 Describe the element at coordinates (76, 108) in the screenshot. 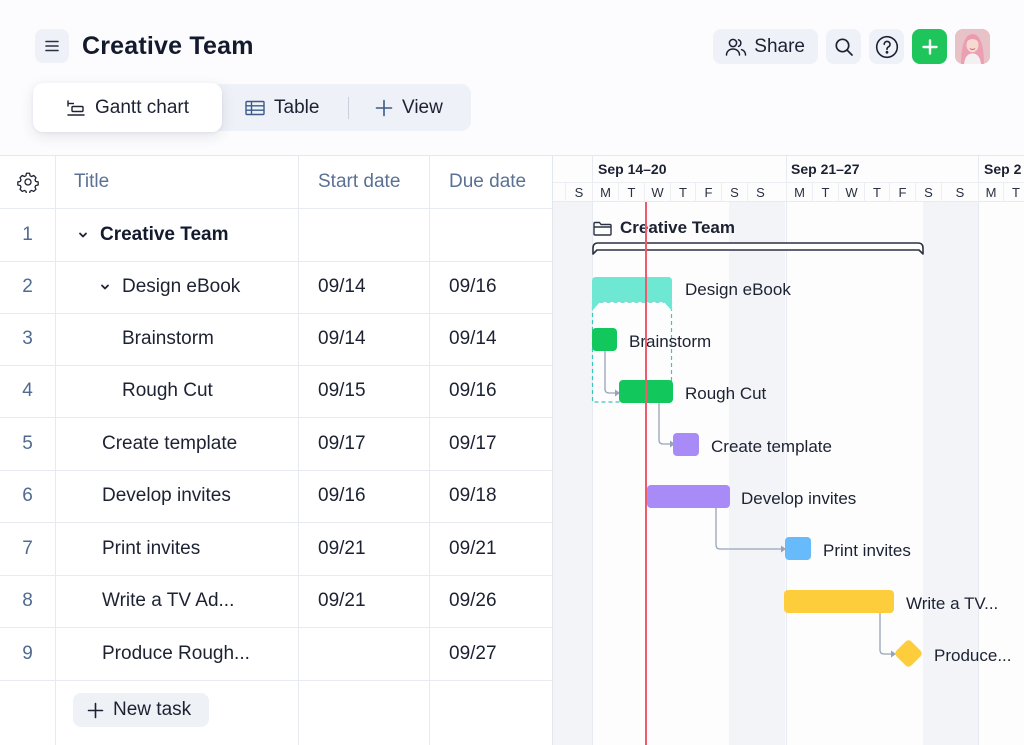

I see `gantt-icon` at that location.